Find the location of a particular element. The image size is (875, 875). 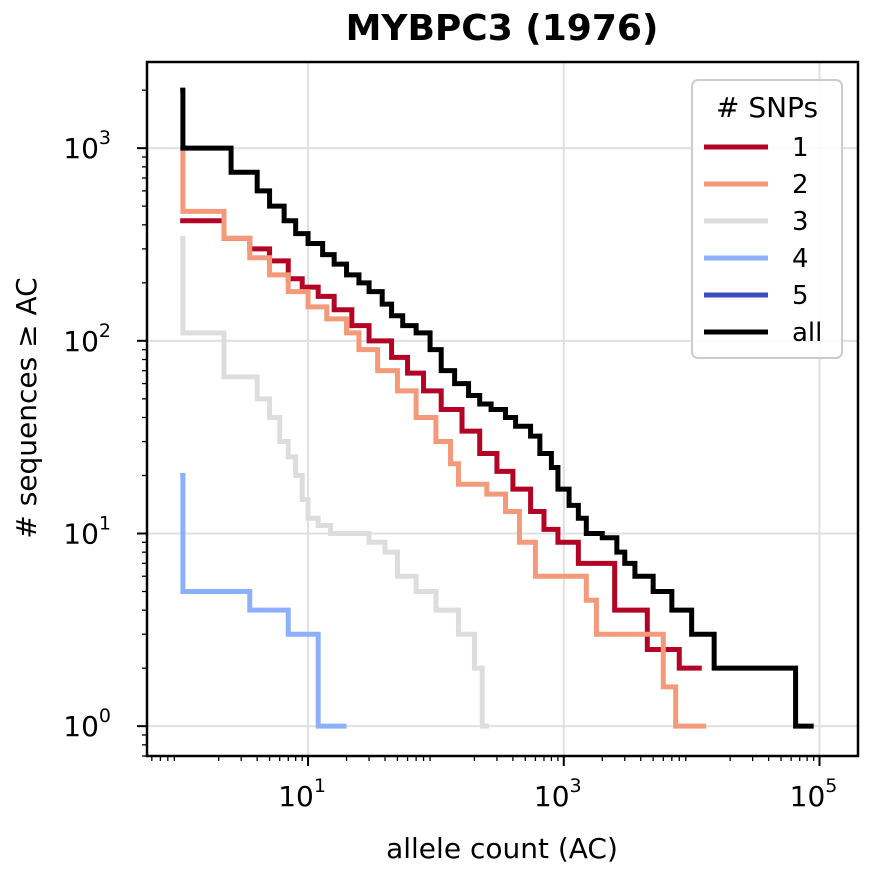

legend-label-1: 1 is located at coordinates (800, 148).